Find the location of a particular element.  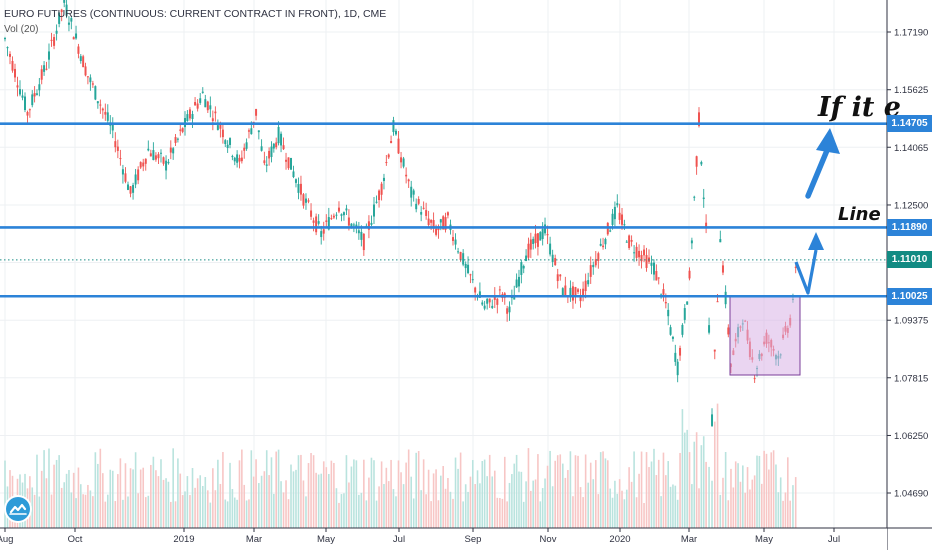

volume-indicator-label: Vol (20) is located at coordinates (21, 29).